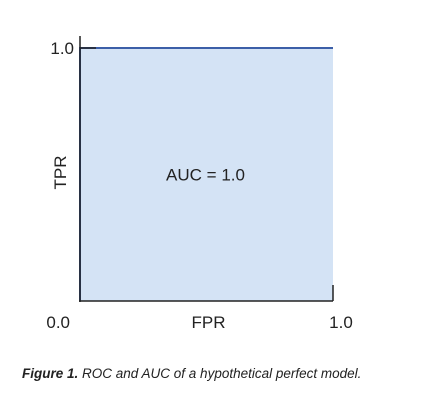 The width and height of the screenshot is (435, 412). Describe the element at coordinates (341, 322) in the screenshot. I see `x-tick-label-1: 1.0` at that location.